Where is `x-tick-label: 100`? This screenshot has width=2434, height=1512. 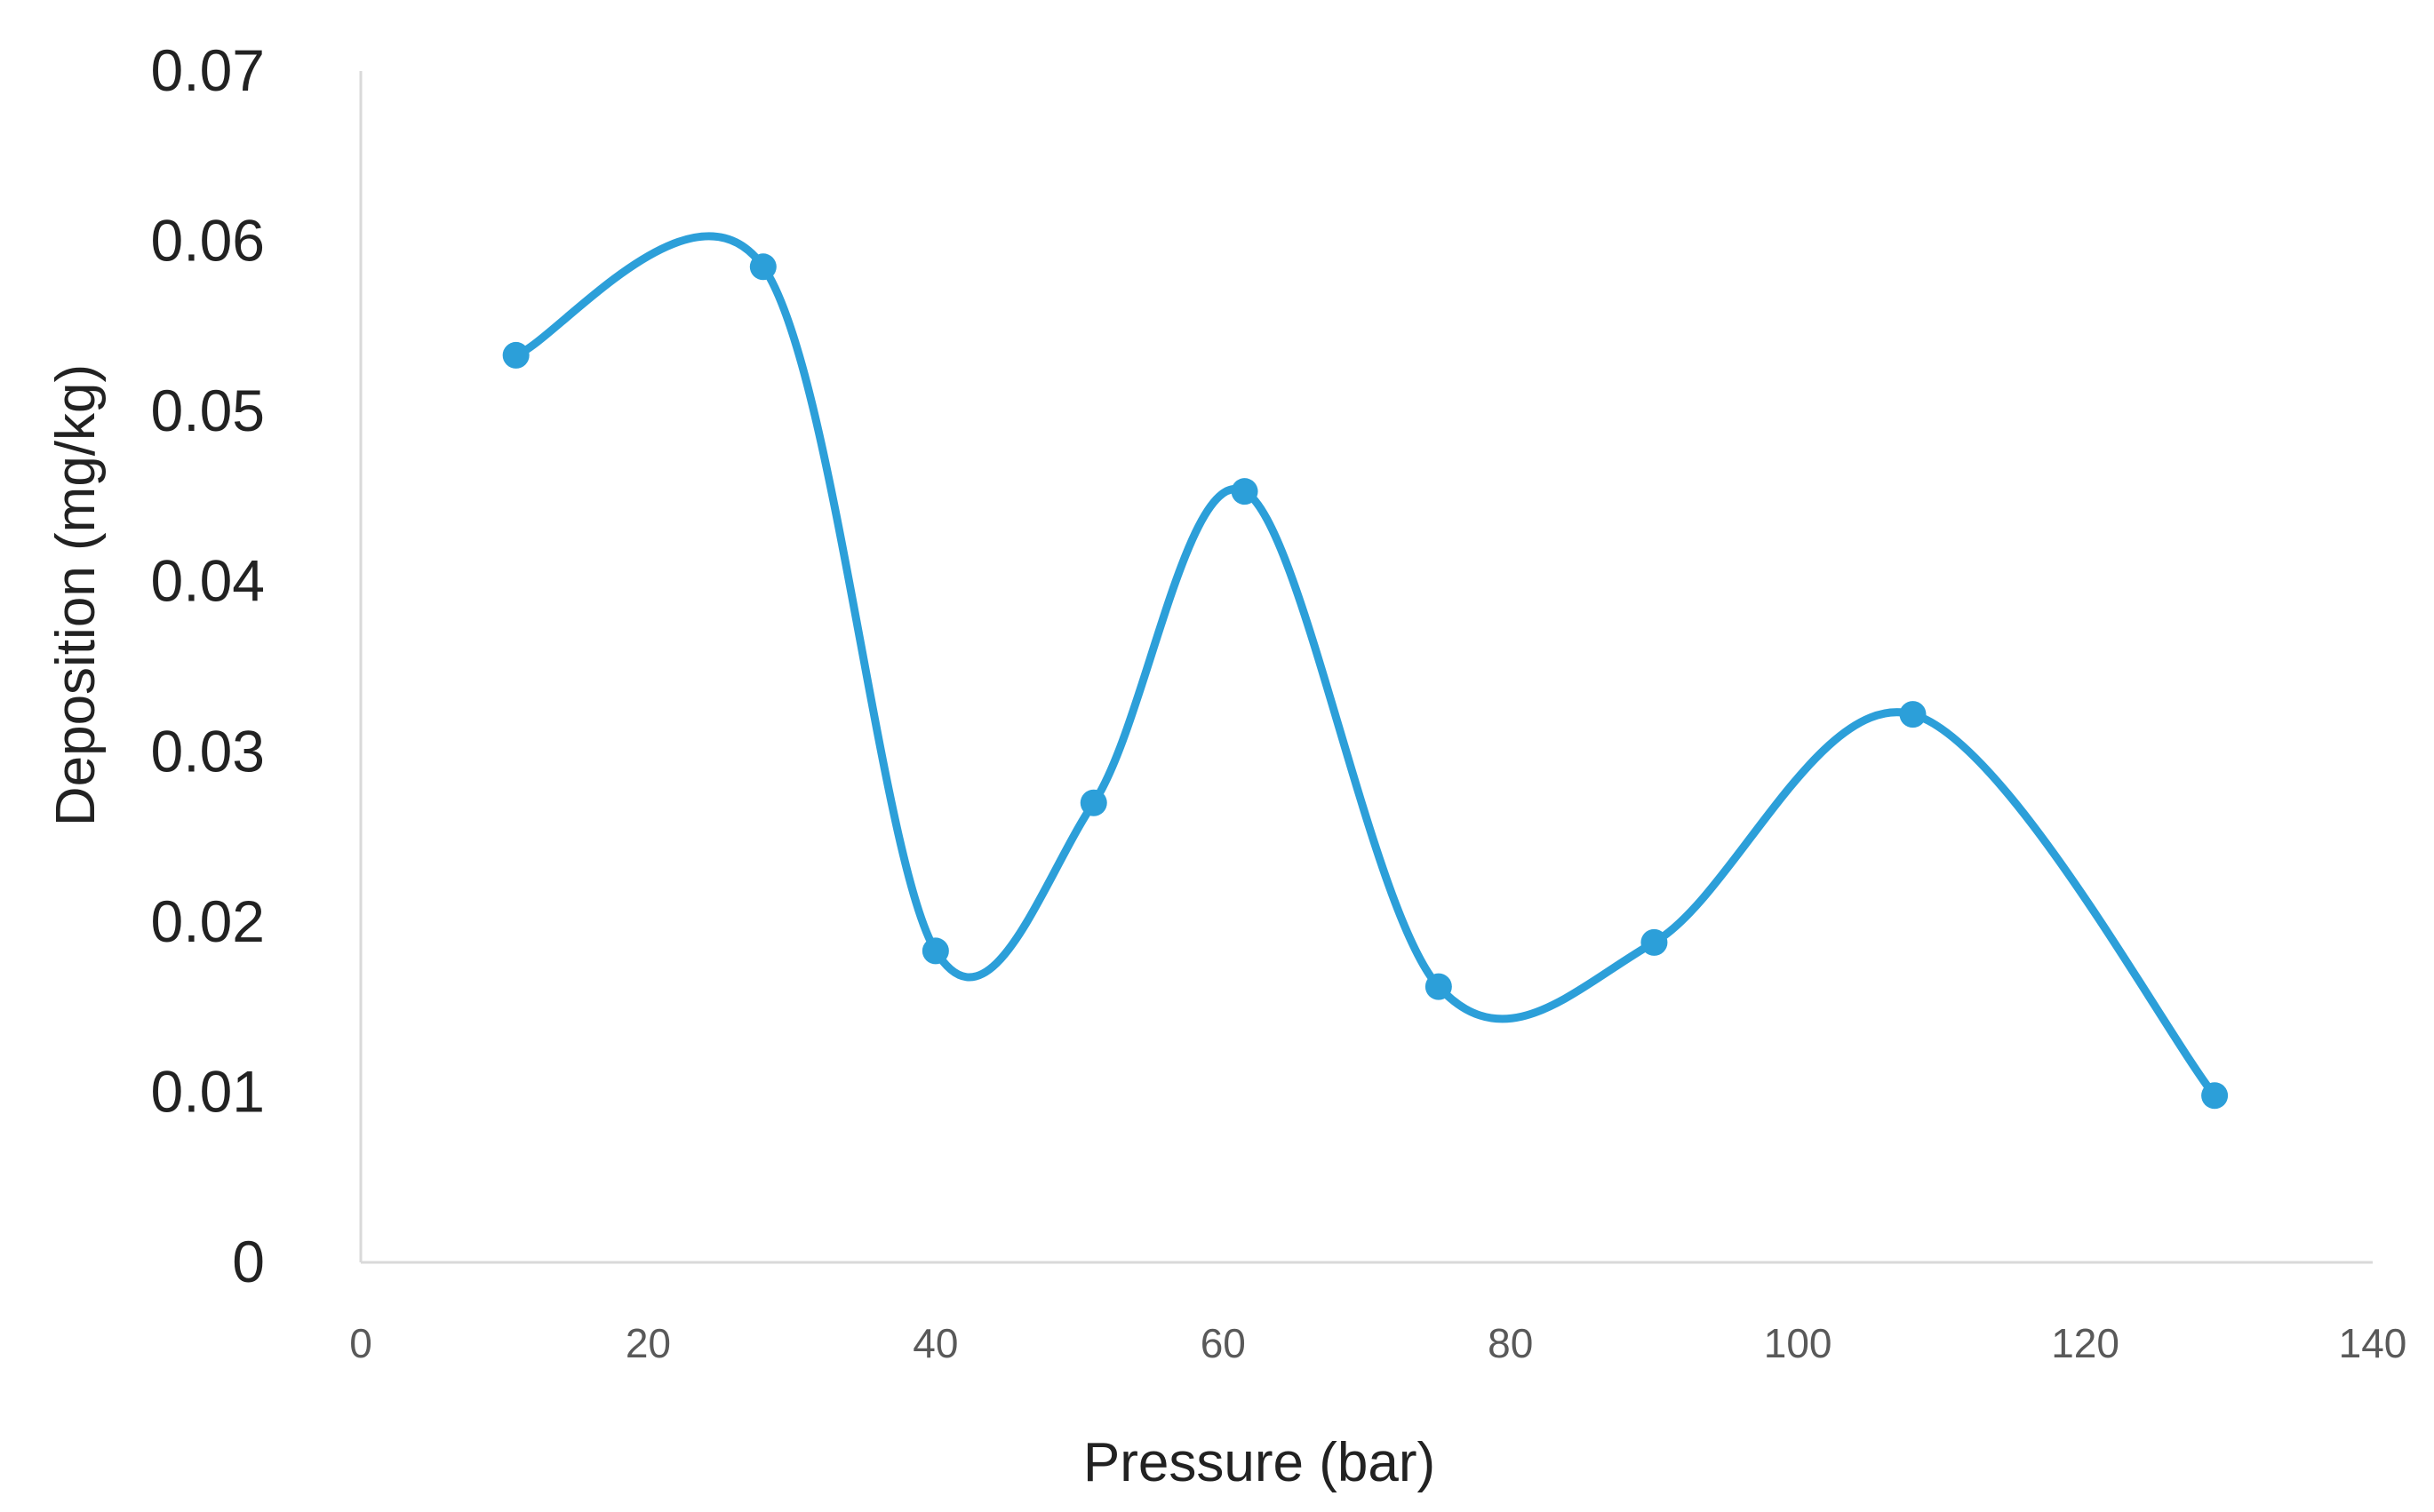 x-tick-label: 100 is located at coordinates (1798, 1343).